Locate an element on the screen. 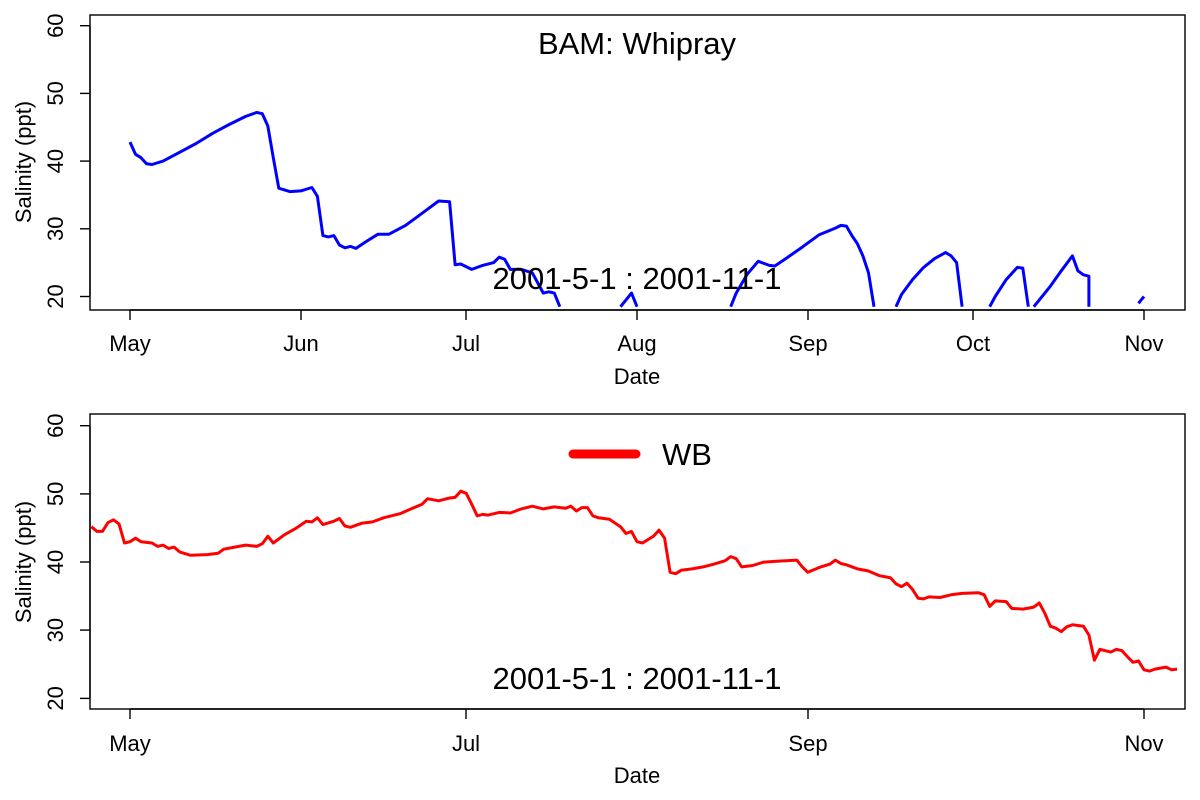  x-tick-label: Aug is located at coordinates (636, 343).